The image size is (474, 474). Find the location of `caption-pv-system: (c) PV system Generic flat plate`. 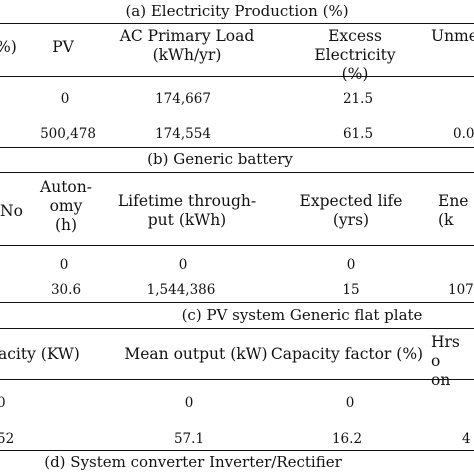

caption-pv-system: (c) PV system Generic flat plate is located at coordinates (302, 315).